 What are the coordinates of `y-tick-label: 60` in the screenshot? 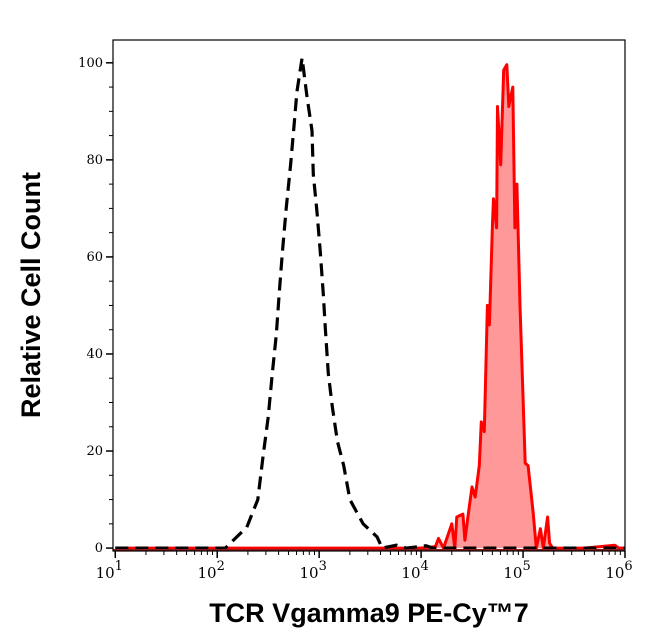 It's located at (94, 257).